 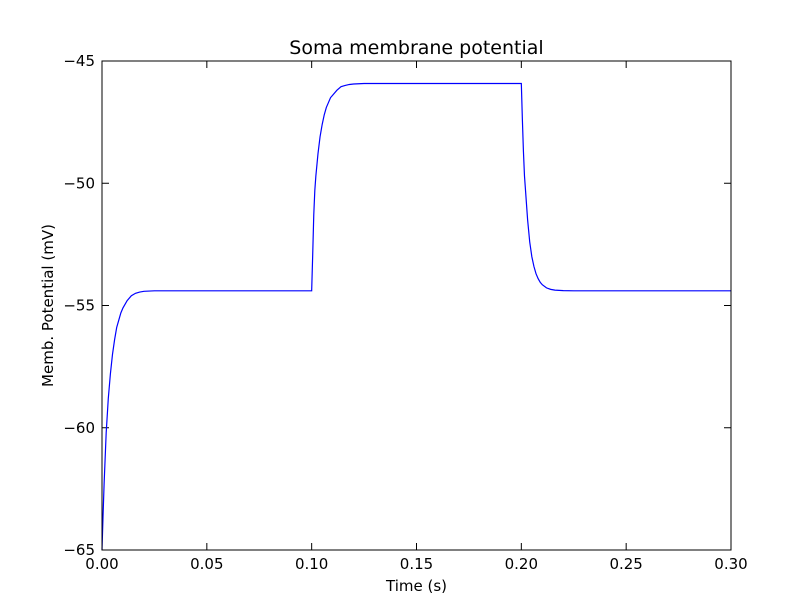 I want to click on y-axis-label: Memb. Potential (mV), so click(x=48, y=305).